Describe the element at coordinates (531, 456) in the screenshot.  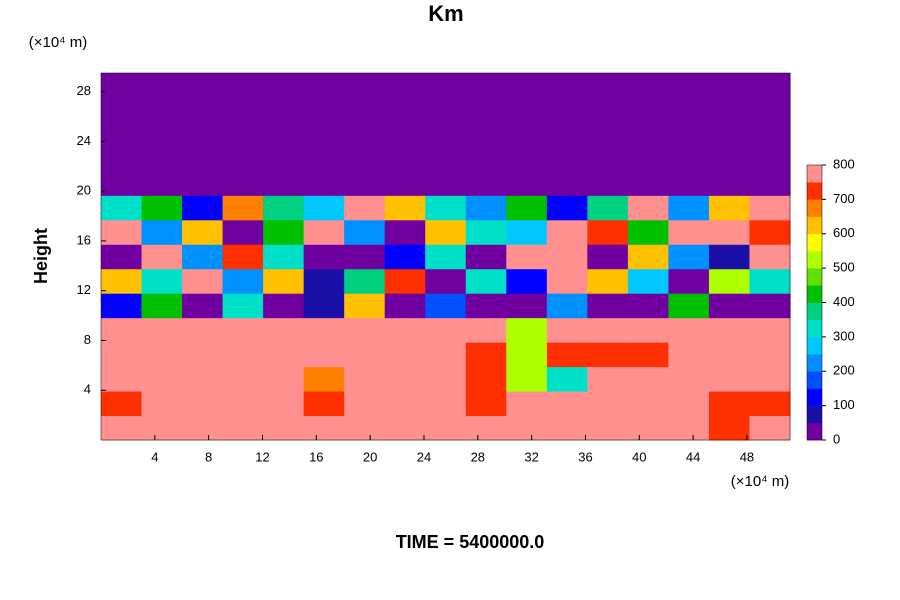
I see `x-tick-label: 32` at that location.